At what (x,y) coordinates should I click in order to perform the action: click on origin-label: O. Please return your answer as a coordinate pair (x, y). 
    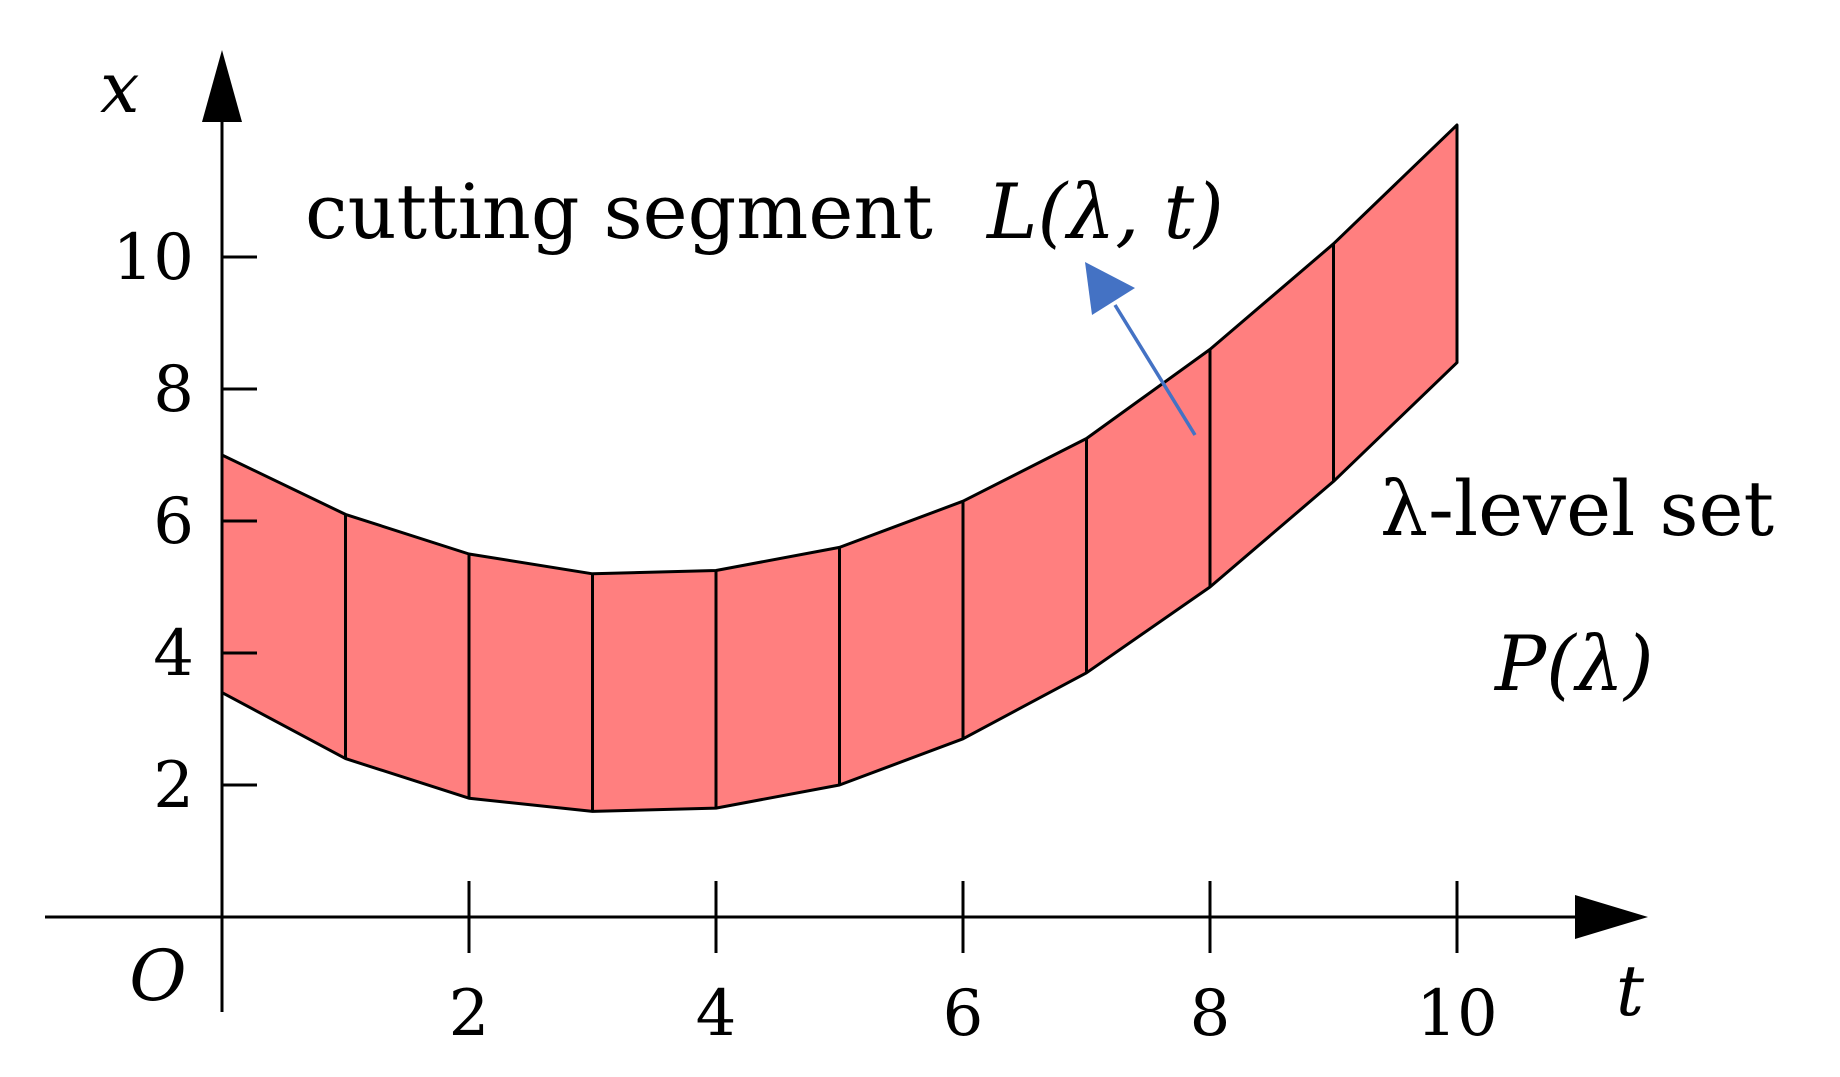
    Looking at the image, I should click on (157, 976).